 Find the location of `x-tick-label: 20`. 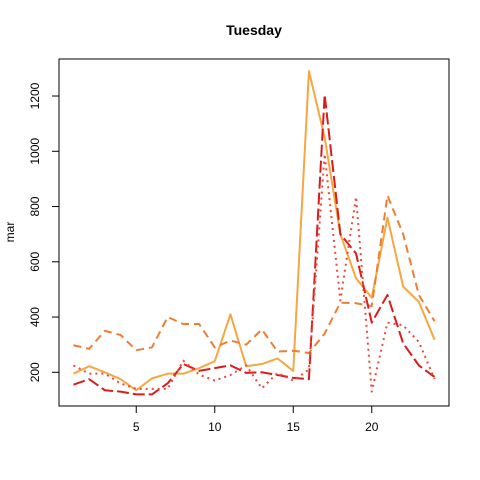

x-tick-label: 20 is located at coordinates (372, 427).